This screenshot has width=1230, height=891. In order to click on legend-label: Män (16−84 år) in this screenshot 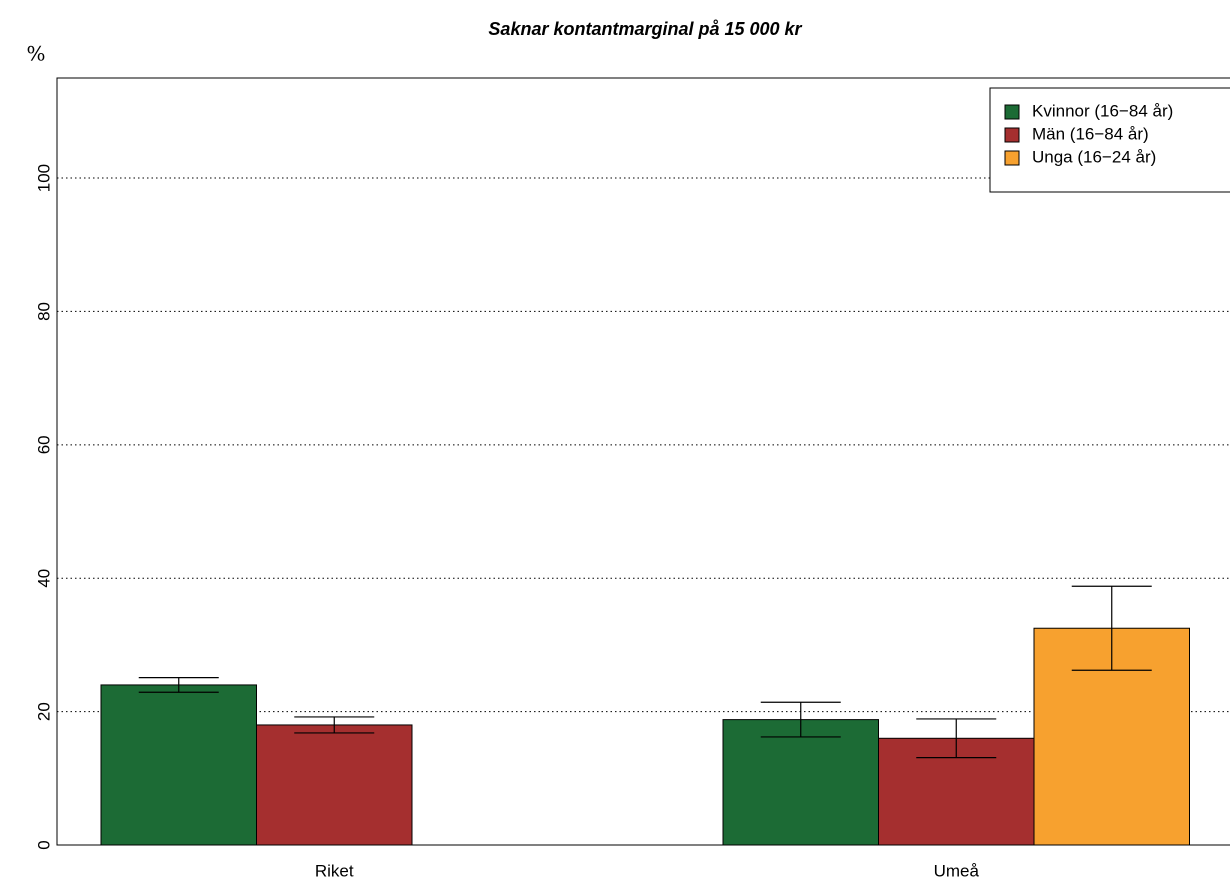, I will do `click(1090, 133)`.